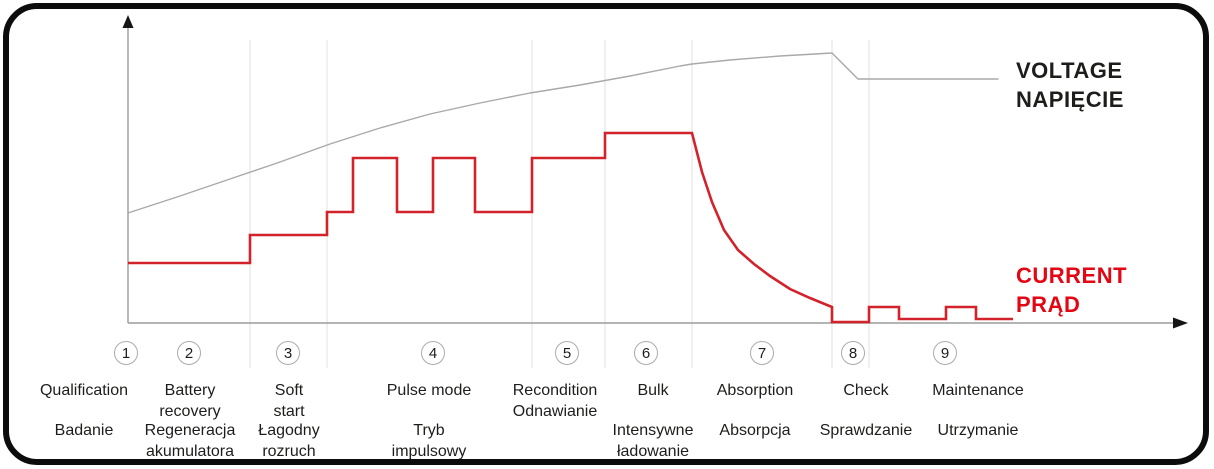 The image size is (1214, 469). What do you see at coordinates (288, 401) in the screenshot?
I see `stage-label-en-3: Soft start` at bounding box center [288, 401].